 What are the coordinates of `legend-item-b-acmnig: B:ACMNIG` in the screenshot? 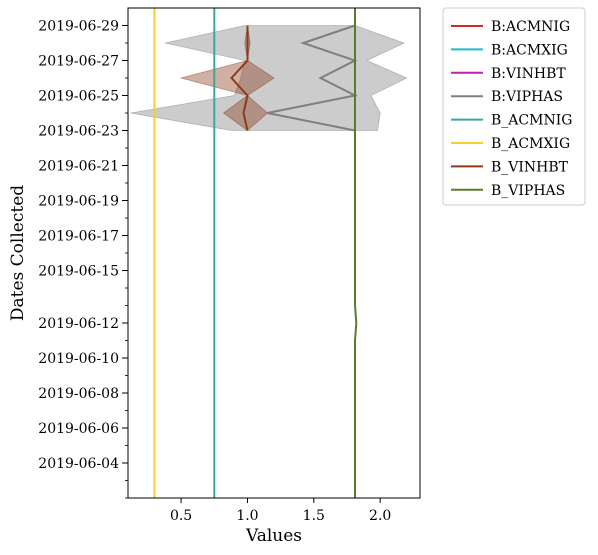 It's located at (510, 27).